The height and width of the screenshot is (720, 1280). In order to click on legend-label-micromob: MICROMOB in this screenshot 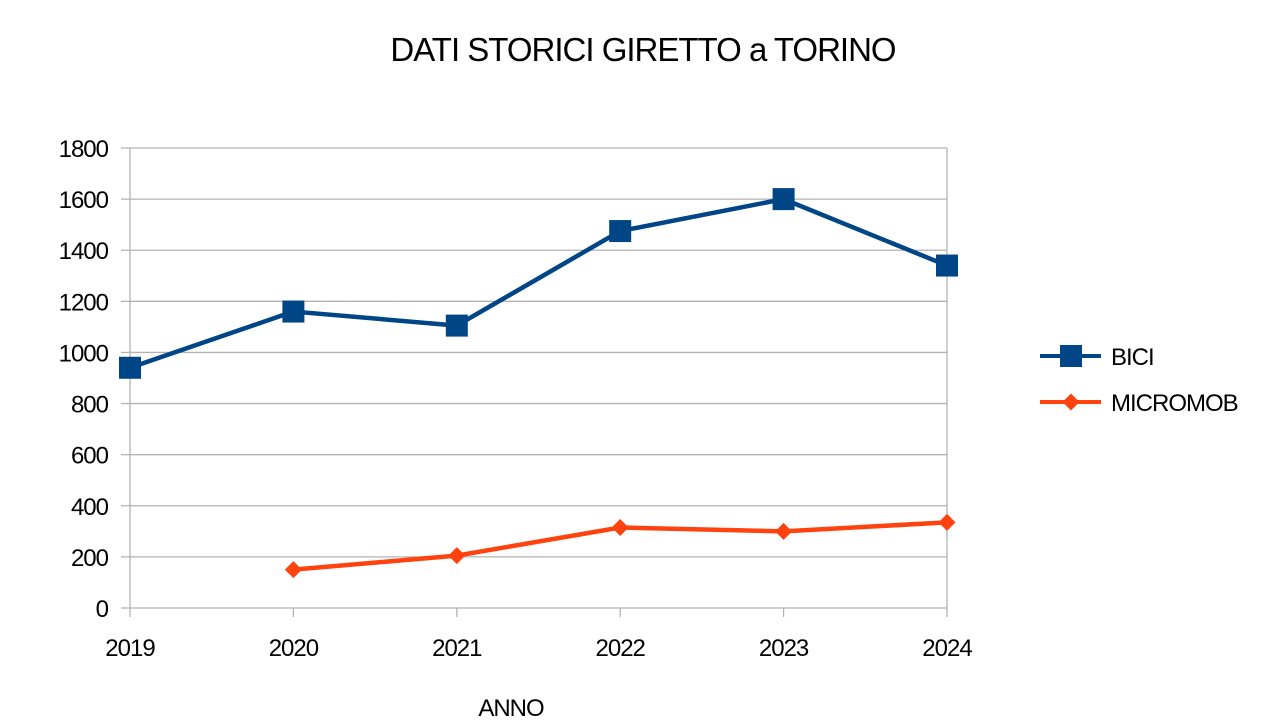, I will do `click(1174, 403)`.